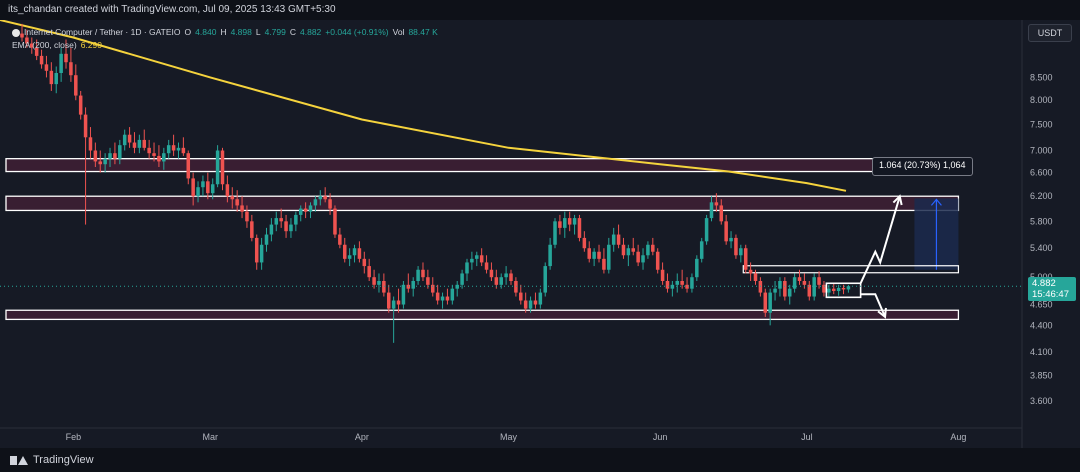 Image resolution: width=1080 pixels, height=472 pixels. I want to click on price-tick-label: 3.600, so click(1041, 401).